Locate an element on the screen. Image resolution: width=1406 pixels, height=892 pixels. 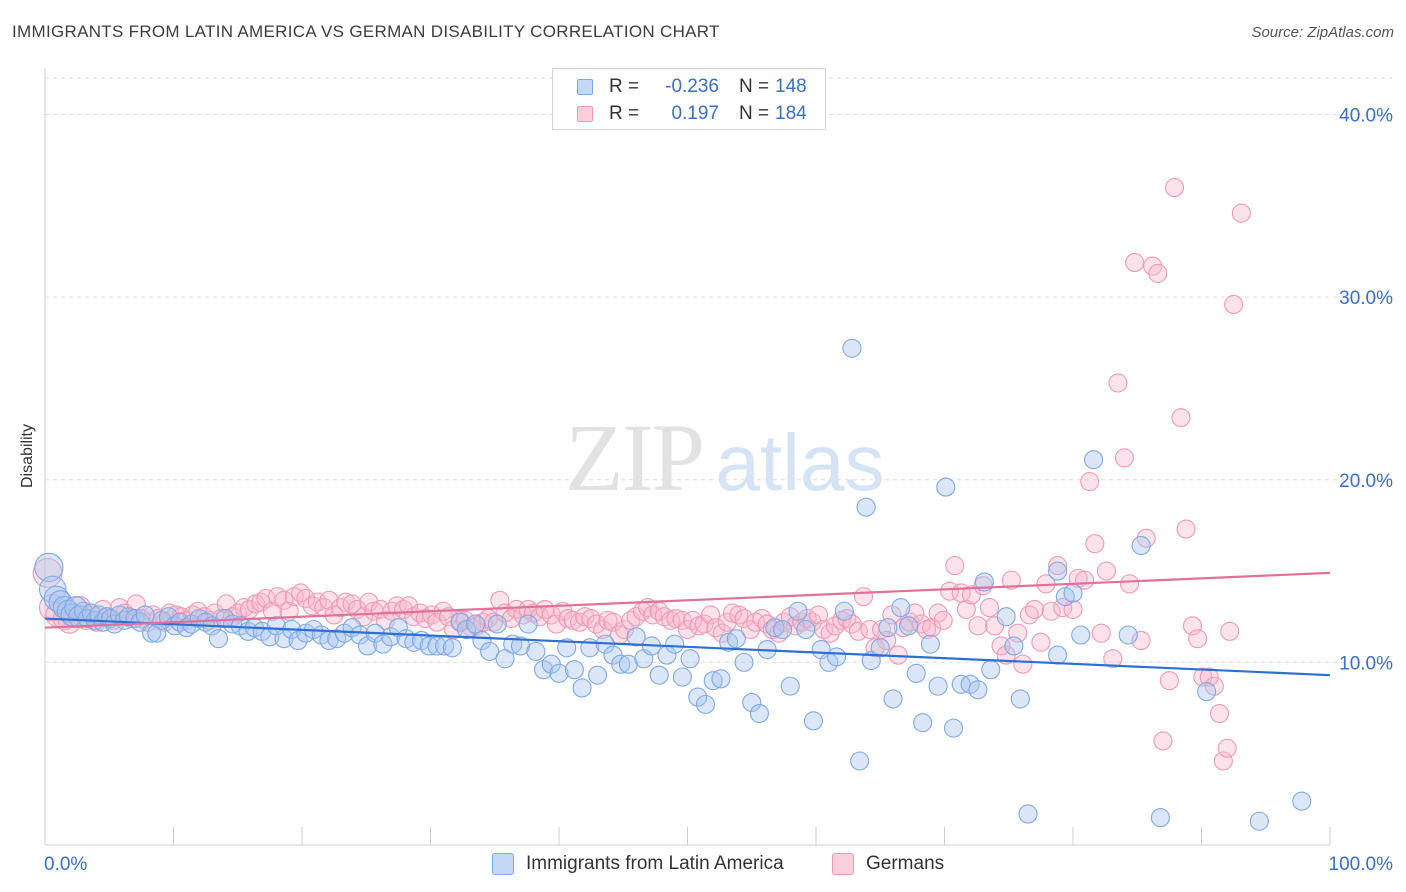
y-tick-label: 10.0% is located at coordinates (1366, 663).